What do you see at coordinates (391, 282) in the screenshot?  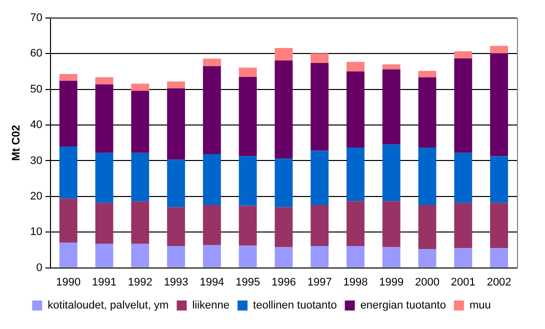 I see `x-tick-label: 1999` at bounding box center [391, 282].